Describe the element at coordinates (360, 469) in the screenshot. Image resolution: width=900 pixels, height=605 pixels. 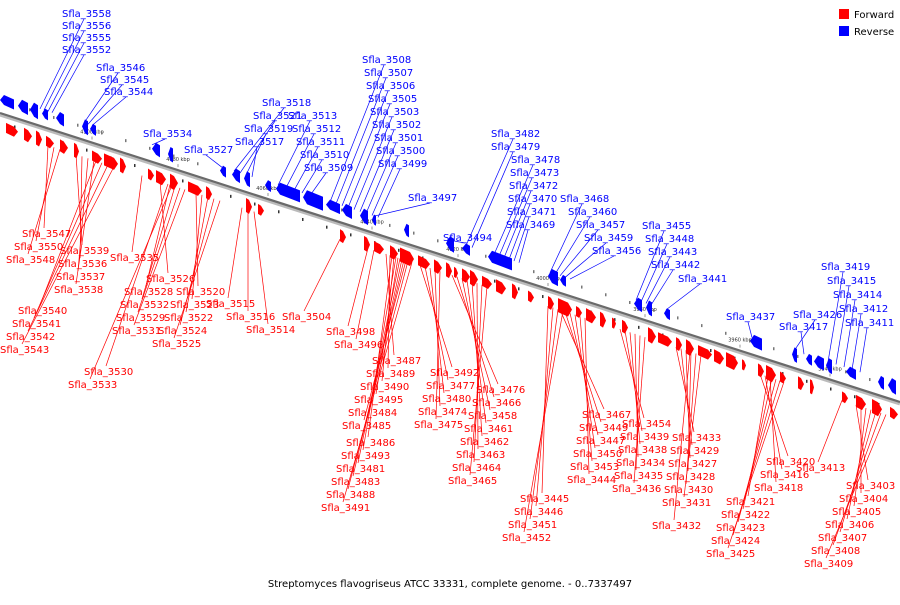
I see `forward-gene-label: Sfla_3481` at that location.